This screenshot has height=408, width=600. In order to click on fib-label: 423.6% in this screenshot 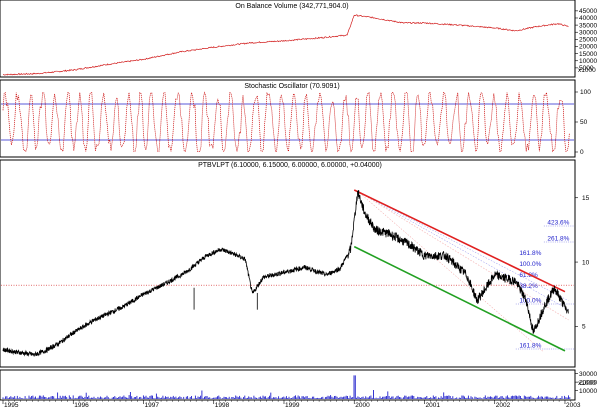, I will do `click(558, 223)`.